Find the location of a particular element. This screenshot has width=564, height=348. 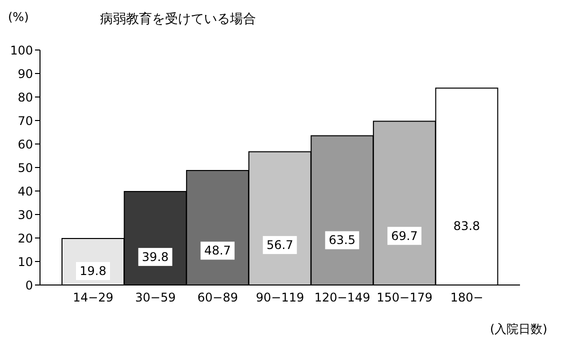

data-label: 48.7 is located at coordinates (217, 251).